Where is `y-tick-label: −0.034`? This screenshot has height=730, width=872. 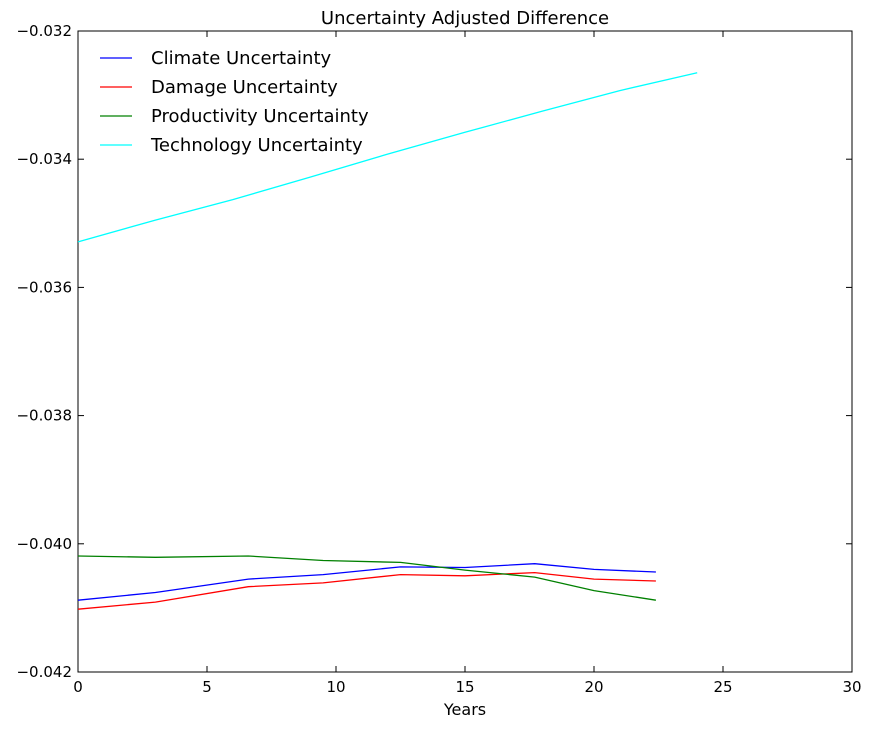 y-tick-label: −0.034 is located at coordinates (44, 159).